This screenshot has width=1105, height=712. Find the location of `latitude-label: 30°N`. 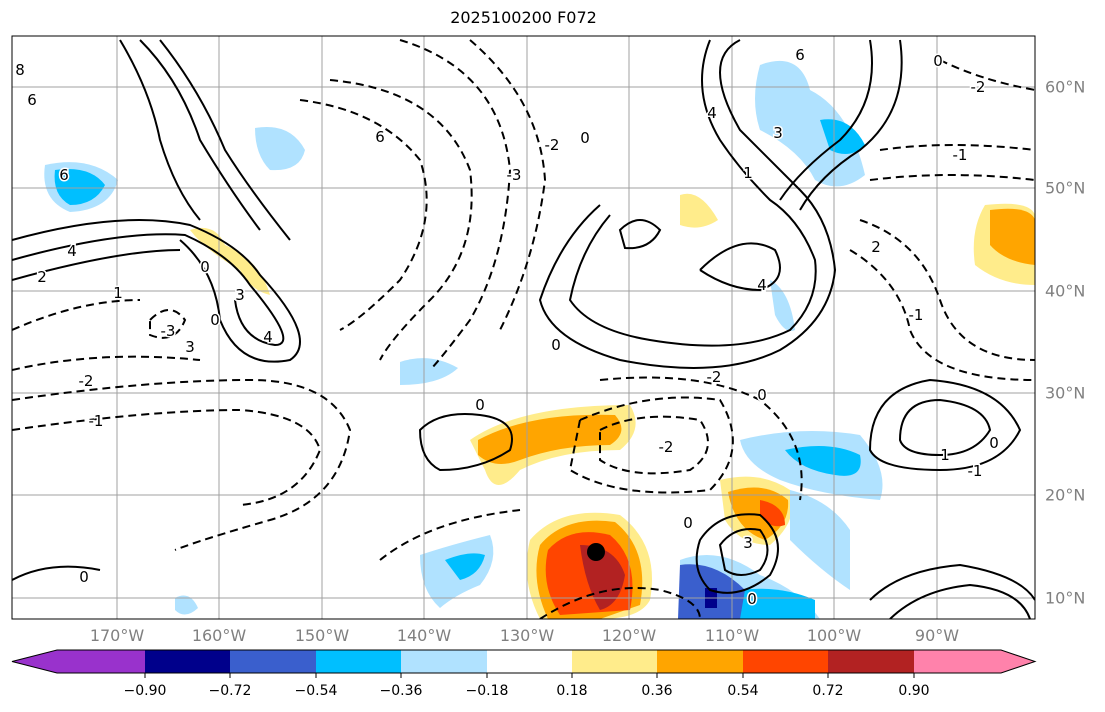

latitude-label: 30°N is located at coordinates (1065, 393).